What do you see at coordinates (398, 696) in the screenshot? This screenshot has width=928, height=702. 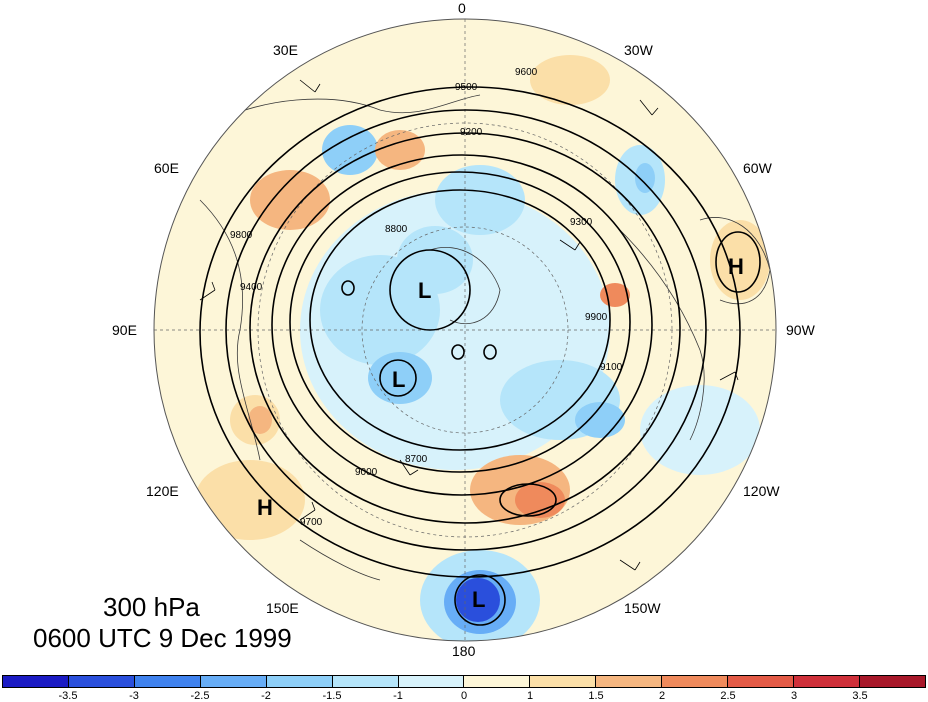 I see `colorbar-tick-label: -1` at bounding box center [398, 696].